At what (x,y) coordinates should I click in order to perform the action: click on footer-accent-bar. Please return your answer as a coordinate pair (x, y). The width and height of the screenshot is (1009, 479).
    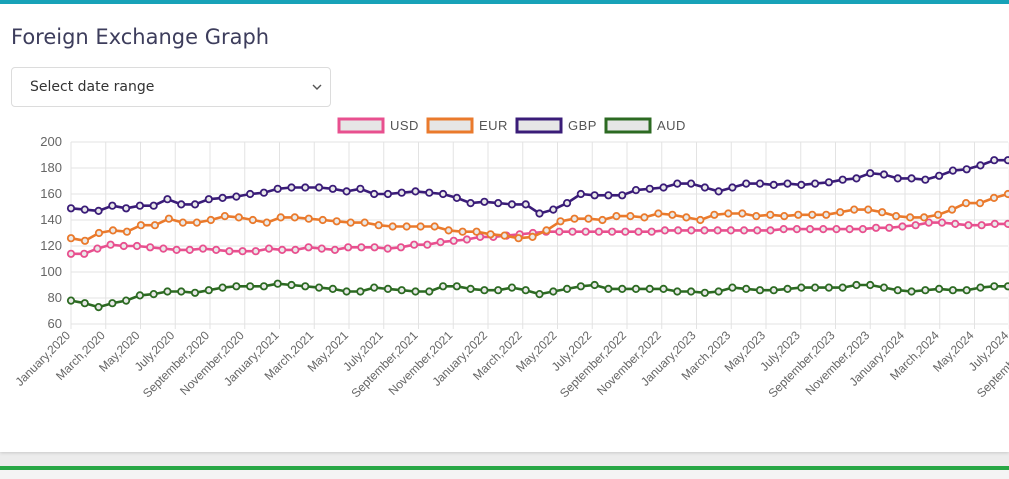
    Looking at the image, I should click on (504, 468).